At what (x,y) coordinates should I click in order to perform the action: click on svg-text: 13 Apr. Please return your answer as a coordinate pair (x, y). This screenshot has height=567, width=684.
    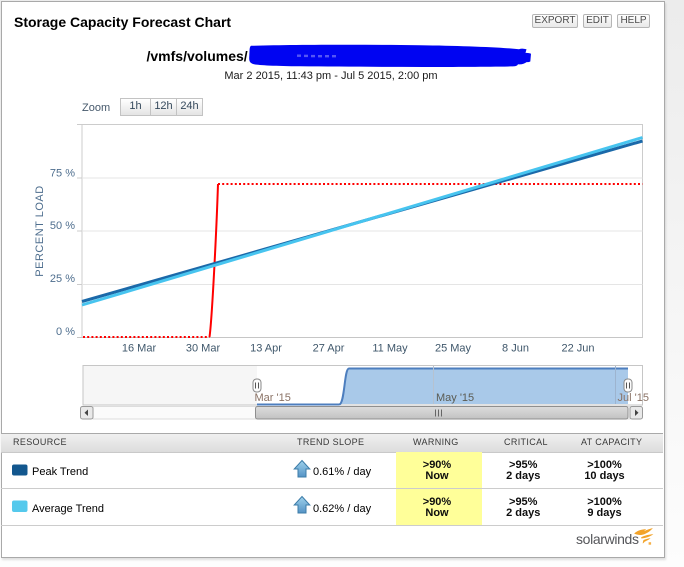
    Looking at the image, I should click on (266, 349).